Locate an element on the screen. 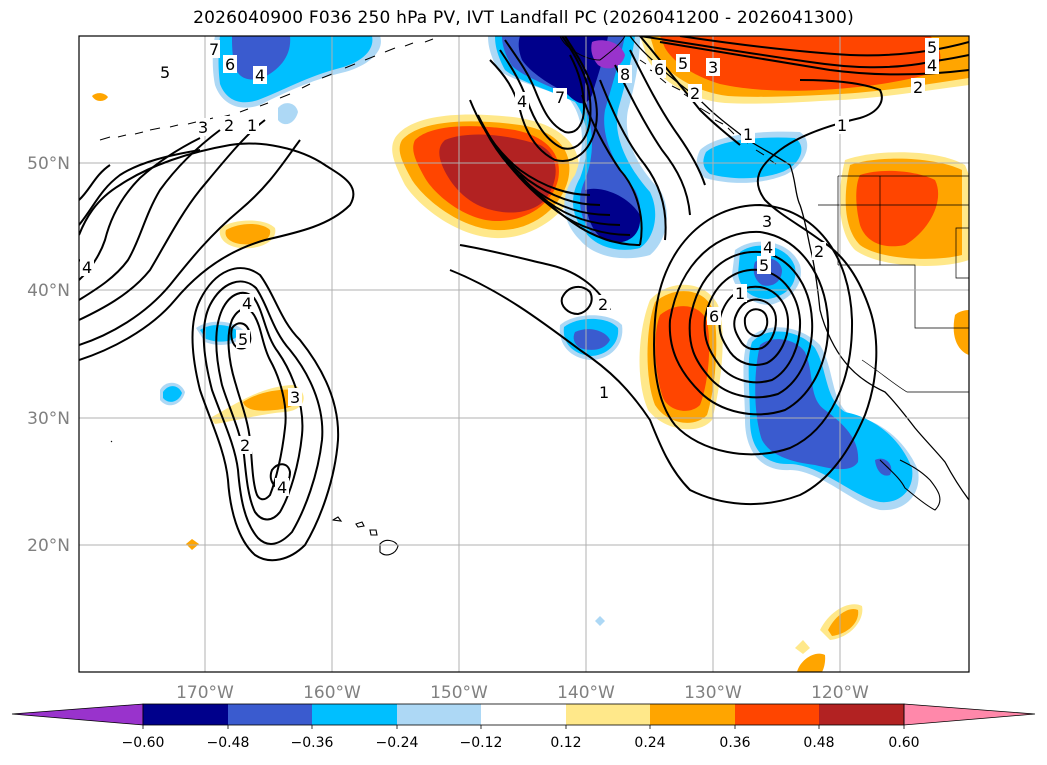  lon-label: 150°W is located at coordinates (459, 693).